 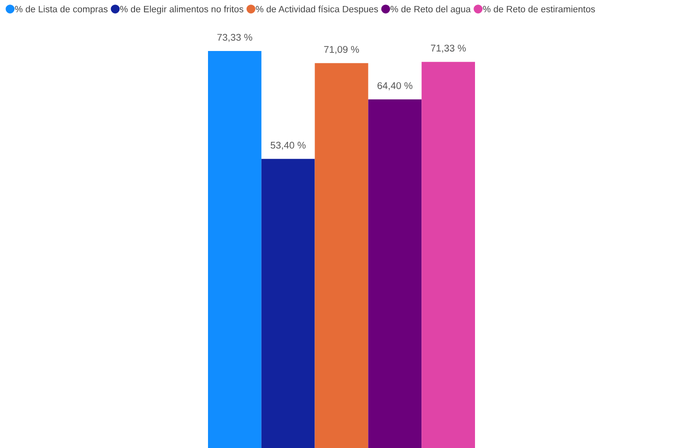 What do you see at coordinates (234, 38) in the screenshot?
I see `data-label: 73,33 %` at bounding box center [234, 38].